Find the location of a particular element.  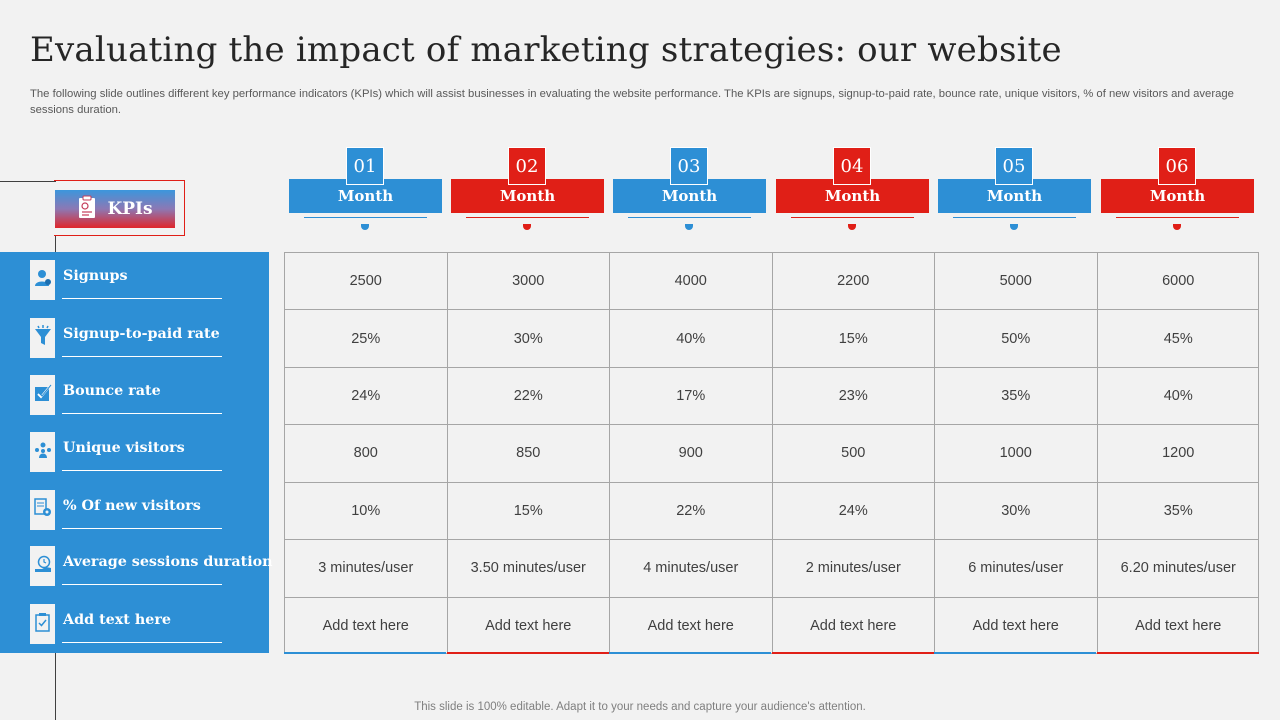

kpi-header-label: KPIs is located at coordinates (130, 209).